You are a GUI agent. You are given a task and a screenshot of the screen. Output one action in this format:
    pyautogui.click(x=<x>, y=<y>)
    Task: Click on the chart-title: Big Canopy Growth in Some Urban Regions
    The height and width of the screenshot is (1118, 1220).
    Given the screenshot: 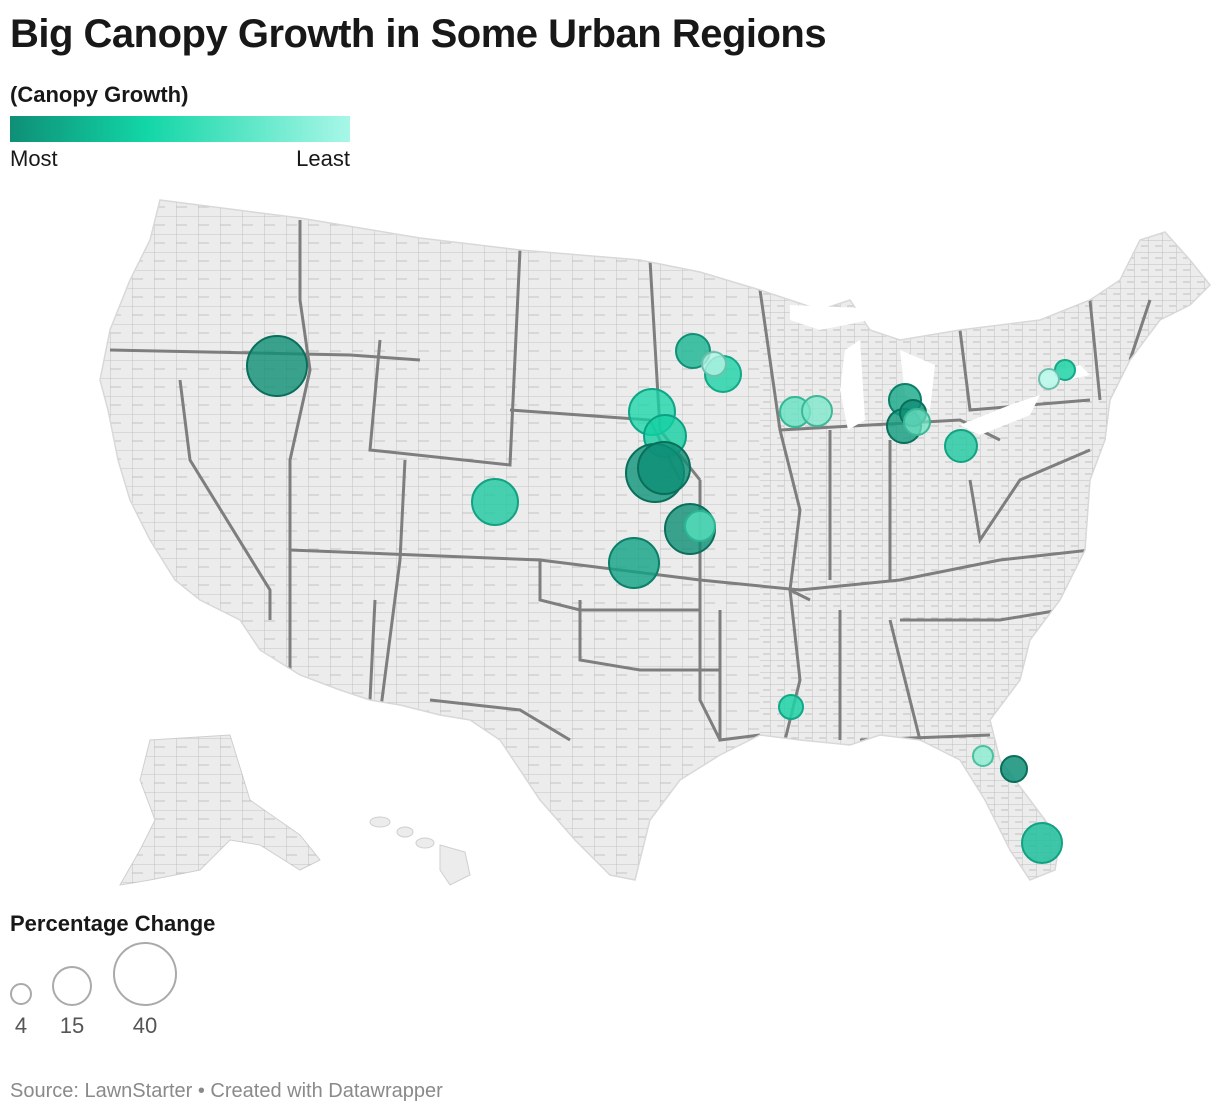 What is the action you would take?
    pyautogui.click(x=418, y=34)
    